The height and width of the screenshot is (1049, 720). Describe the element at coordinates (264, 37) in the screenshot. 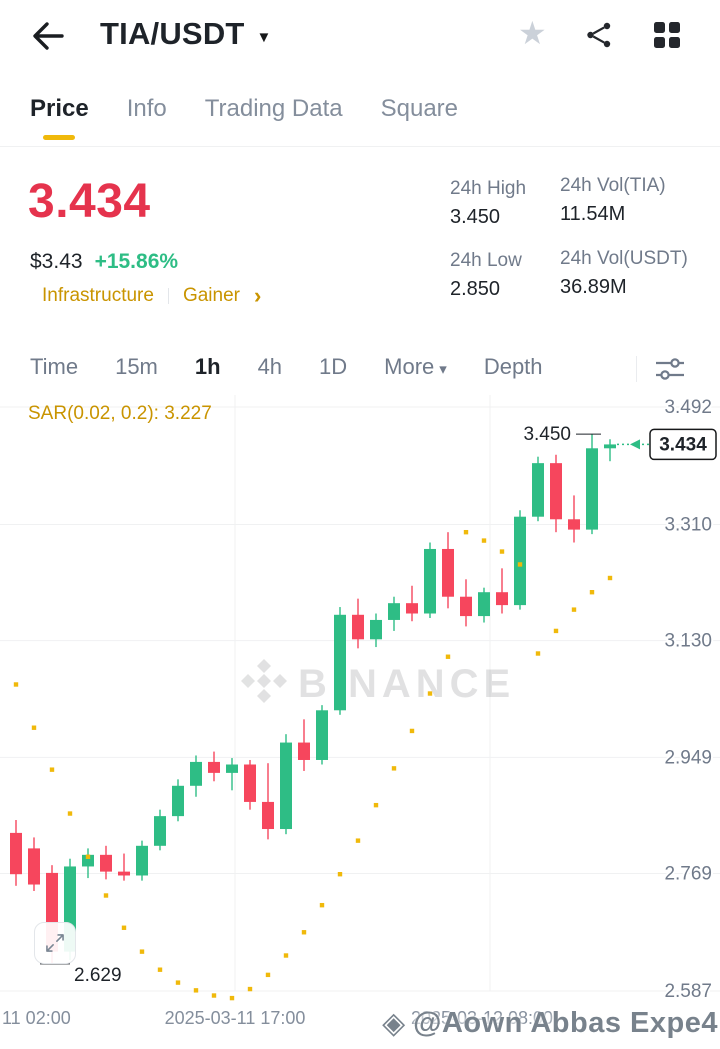

I see `chevron-down-icon: ▼` at that location.